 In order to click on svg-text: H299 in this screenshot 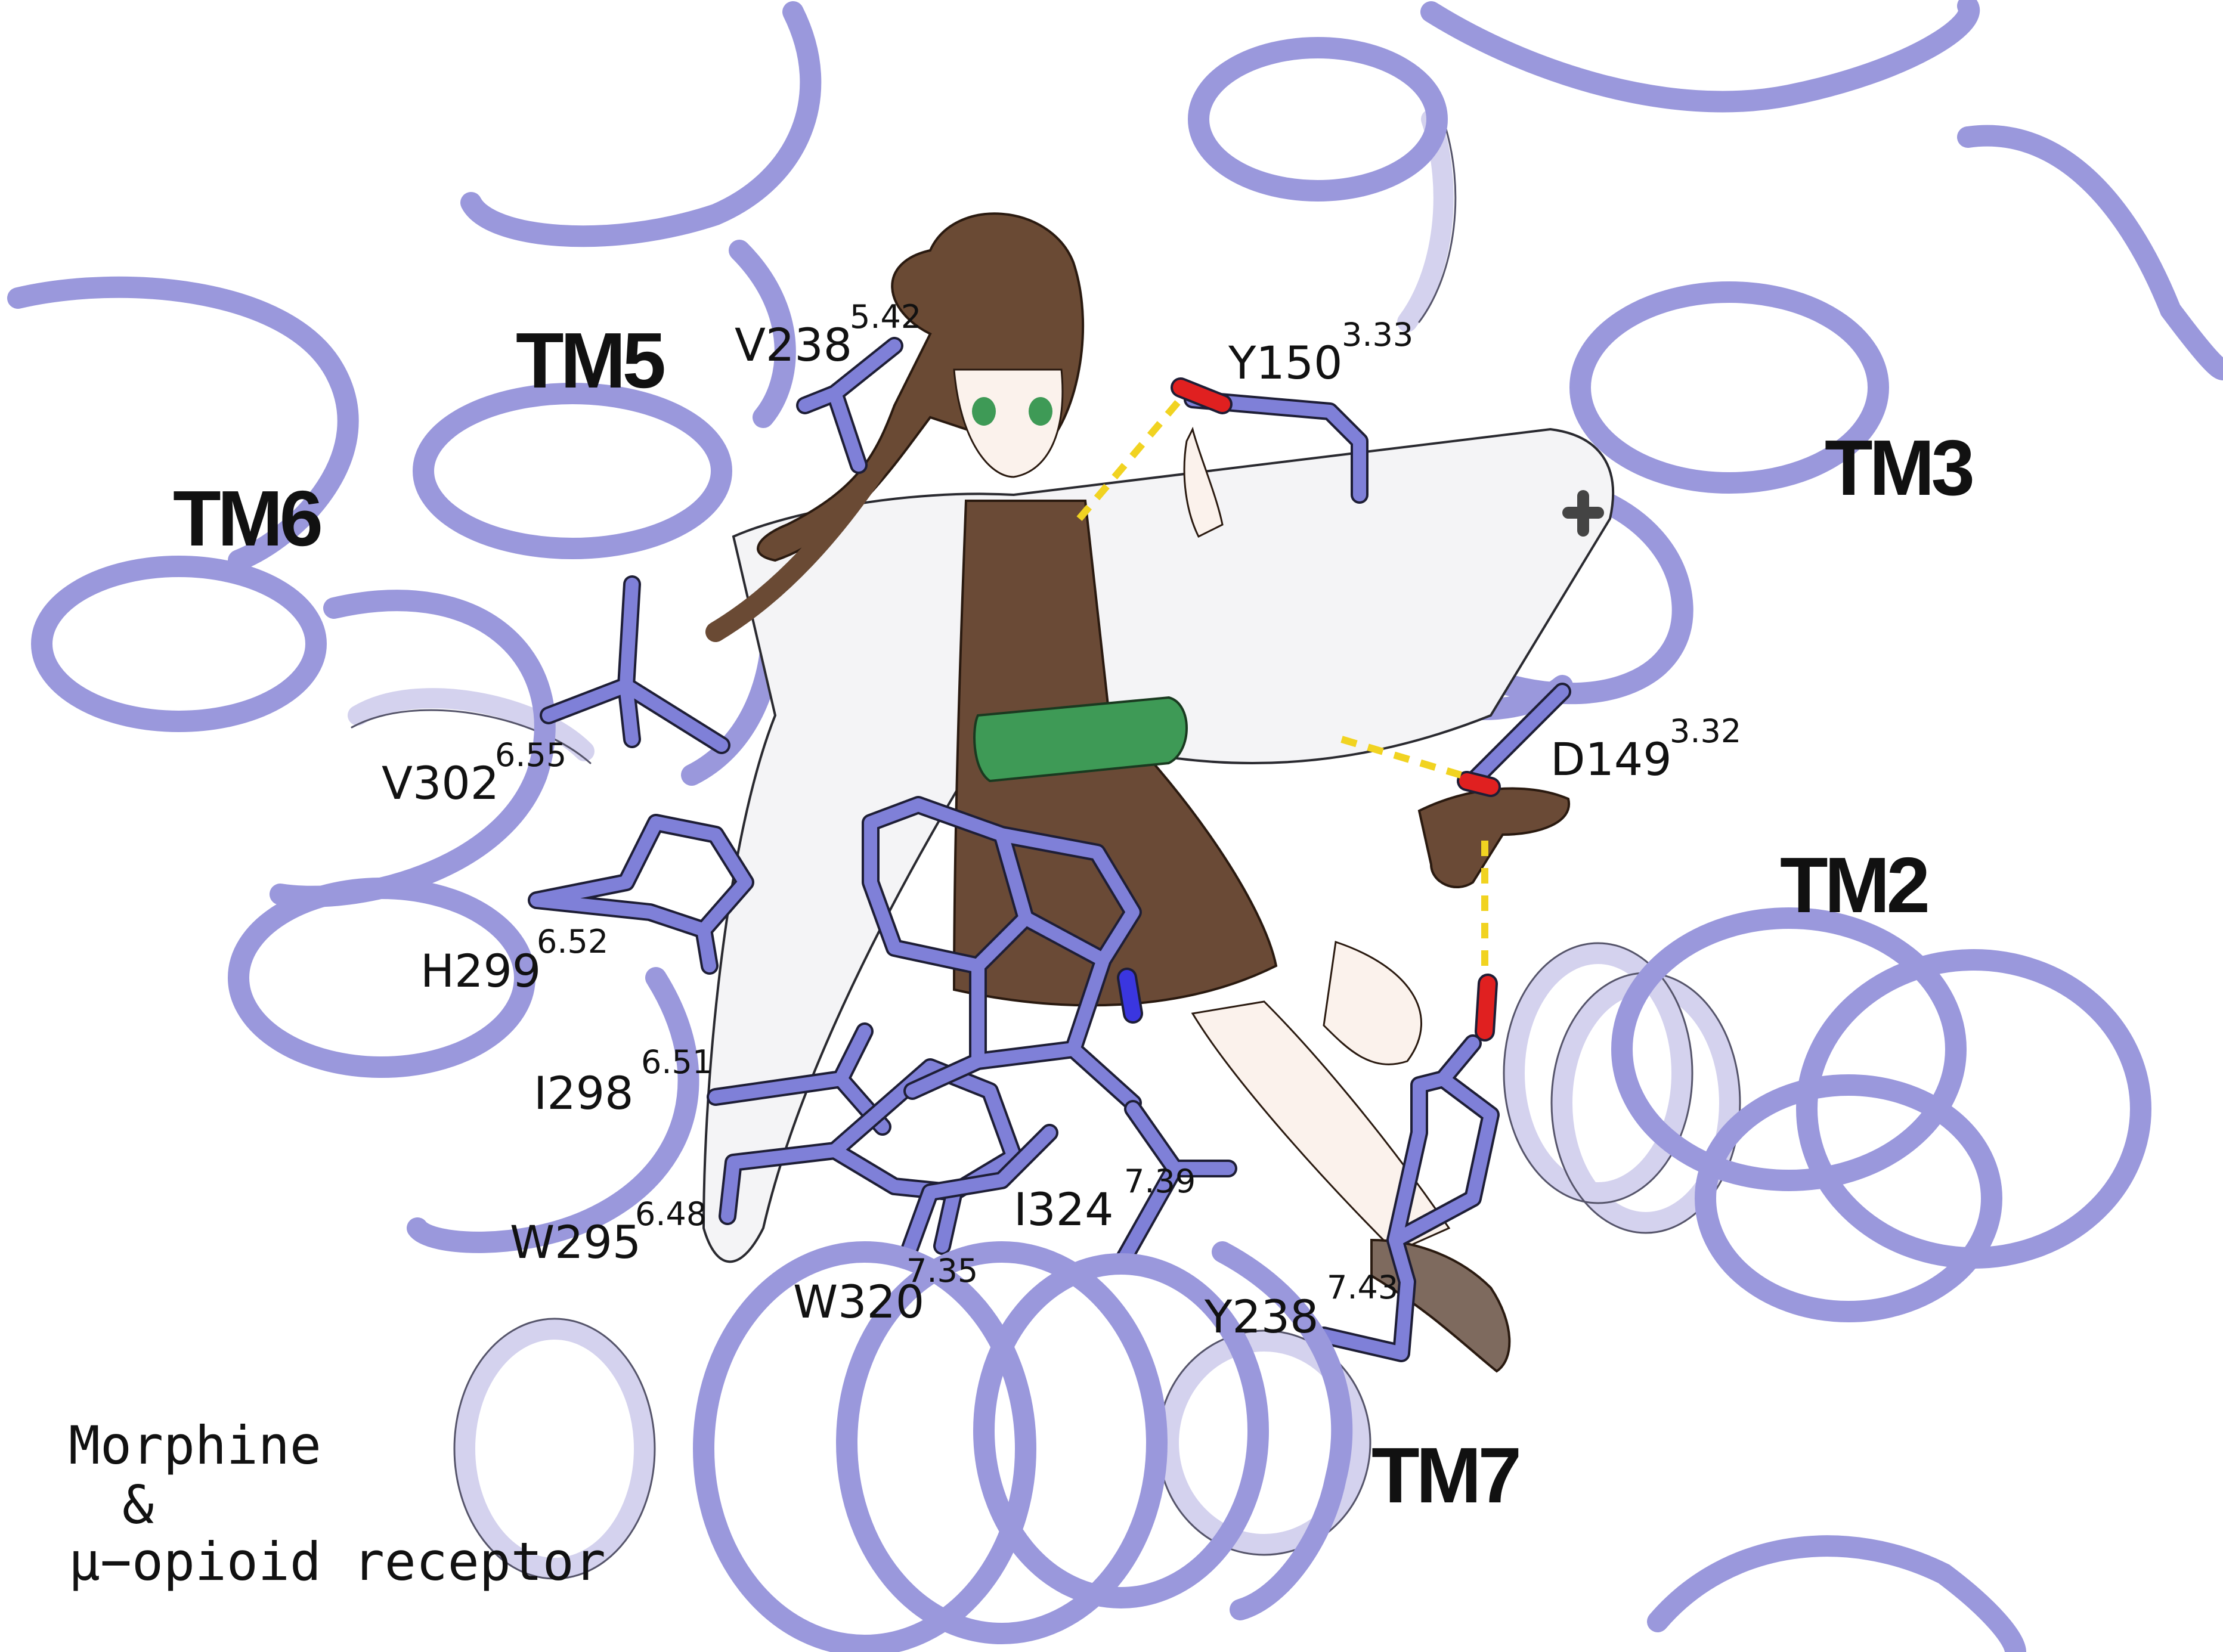, I will do `click(480, 971)`.